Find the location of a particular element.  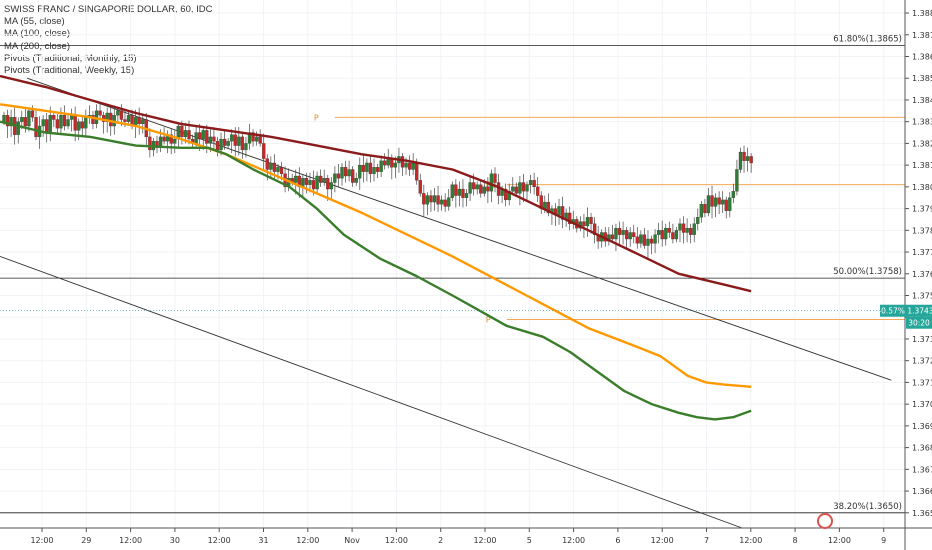

y-tick-label: 1.3850 is located at coordinates (922, 78).